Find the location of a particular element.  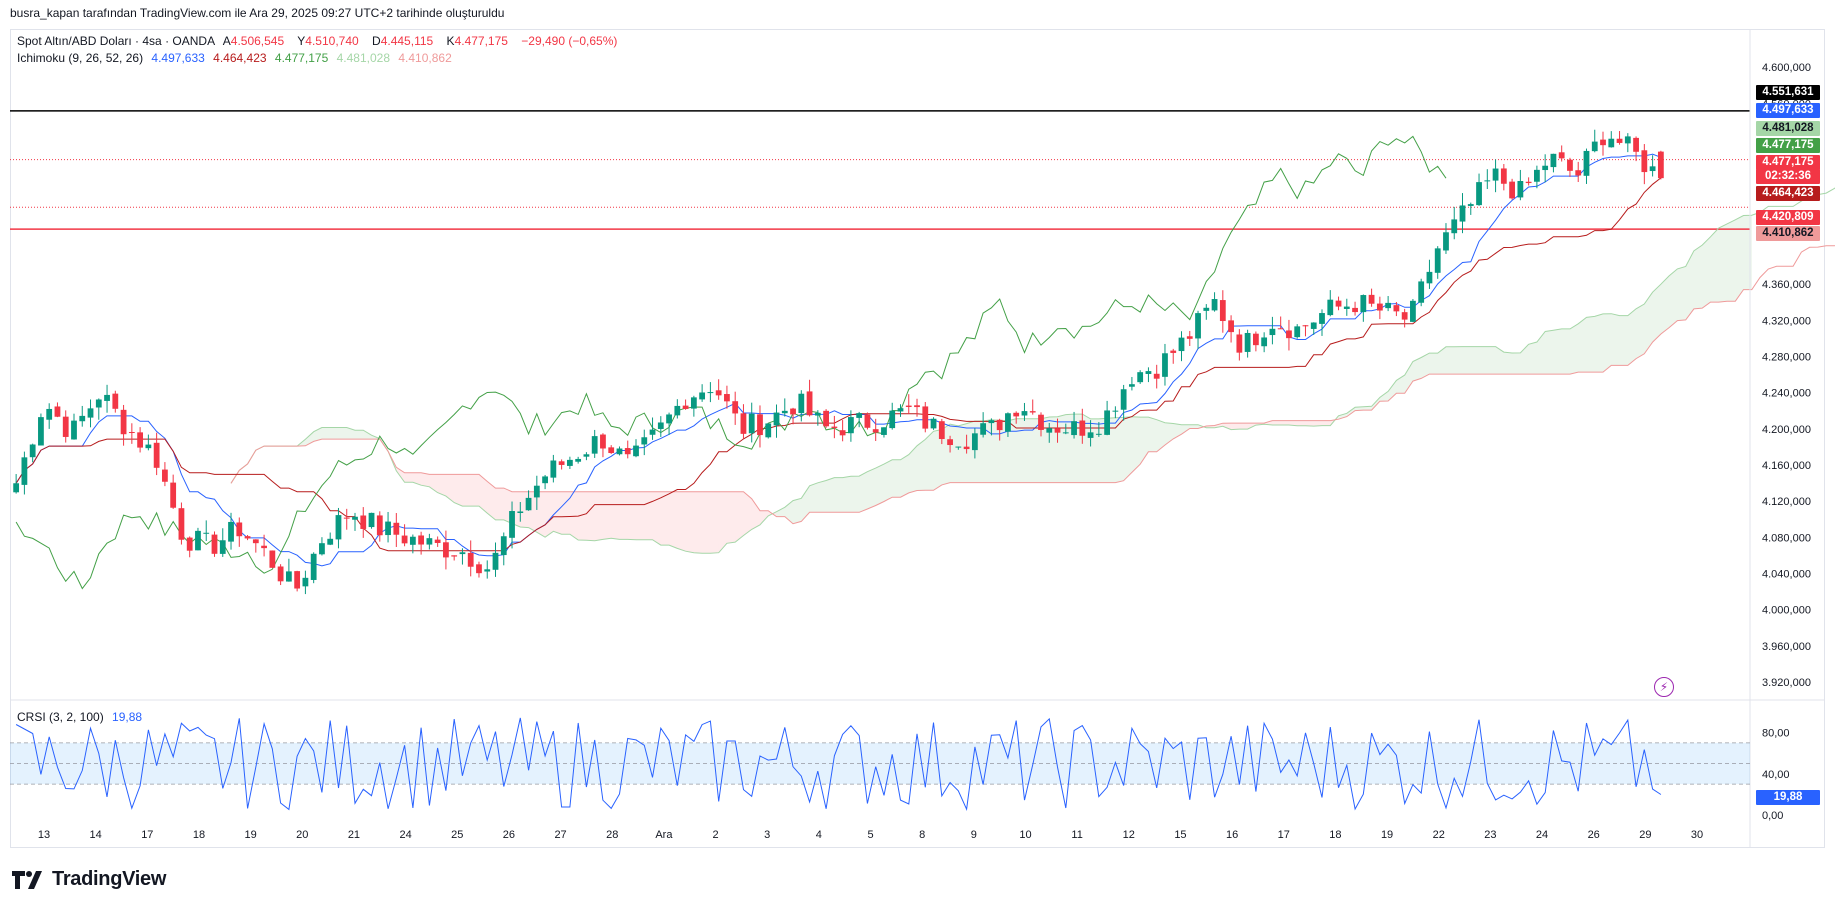

low-value: 4.445,115 is located at coordinates (407, 41).